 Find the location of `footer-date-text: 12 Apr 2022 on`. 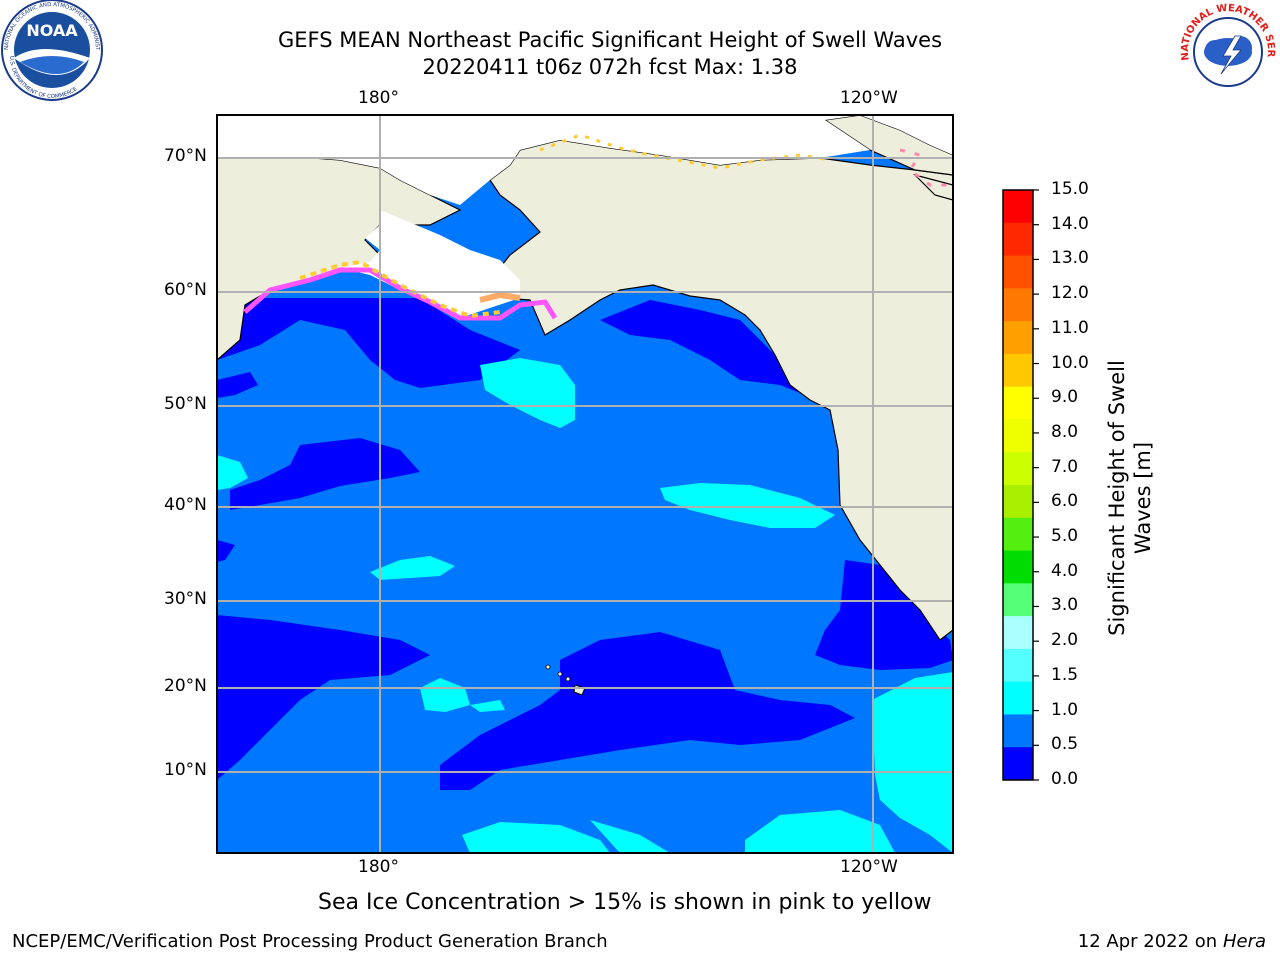

footer-date-text: 12 Apr 2022 on is located at coordinates (1150, 941).